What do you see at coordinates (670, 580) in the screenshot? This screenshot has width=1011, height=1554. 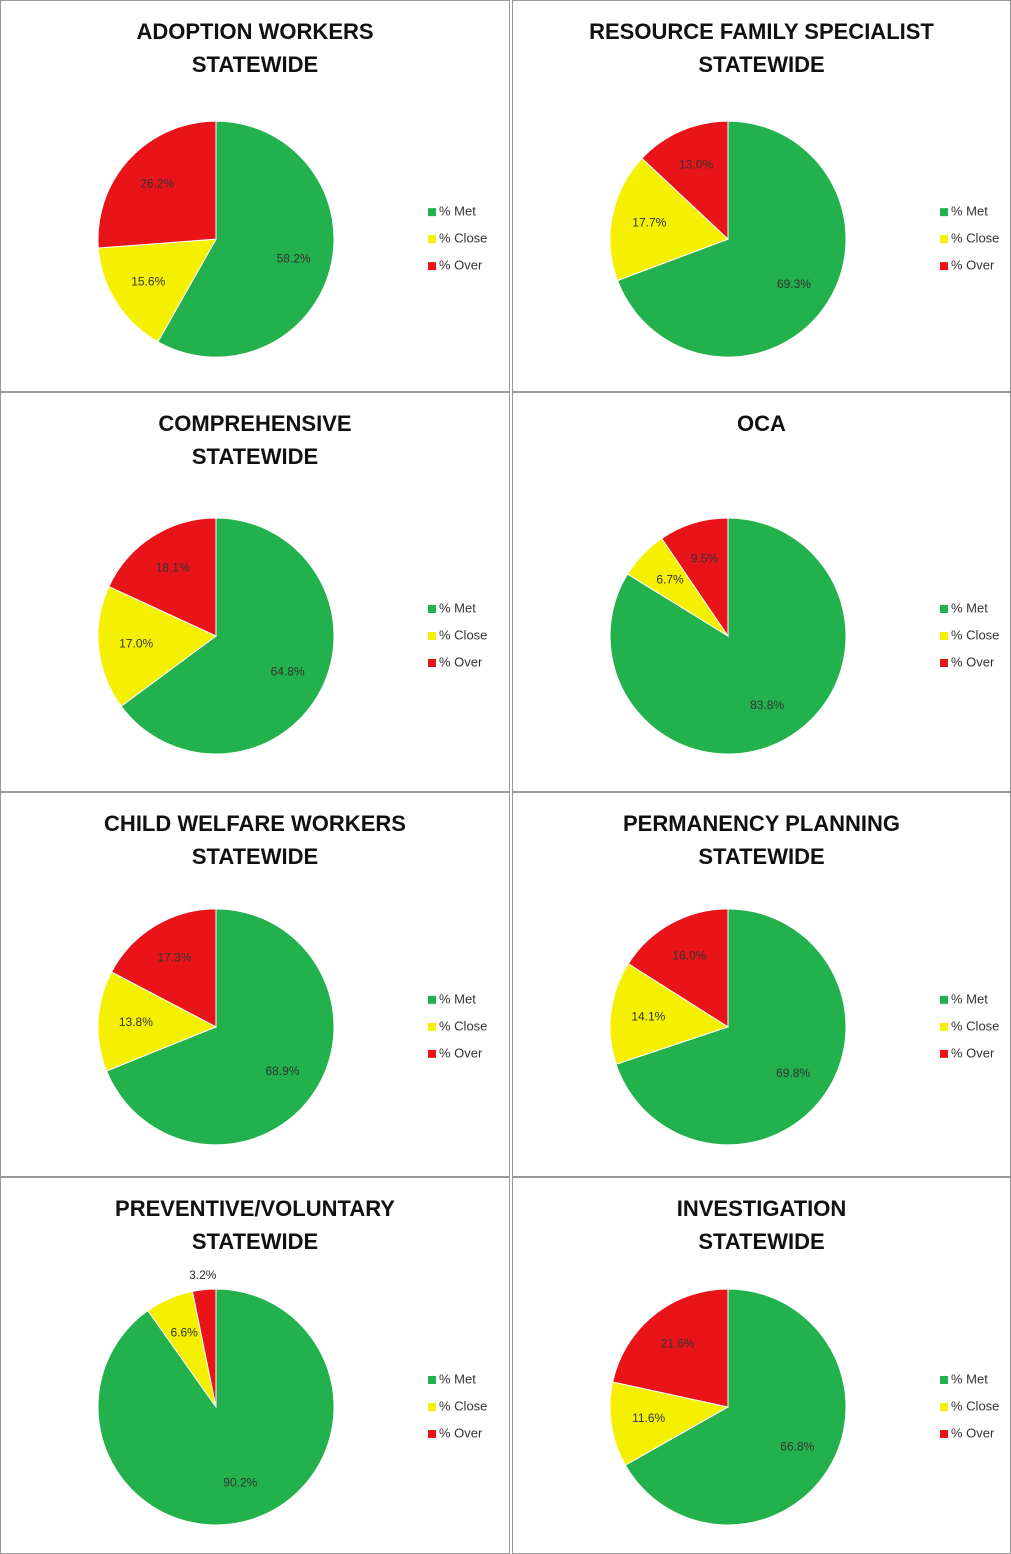 I see `data-label: 6.7%` at bounding box center [670, 580].